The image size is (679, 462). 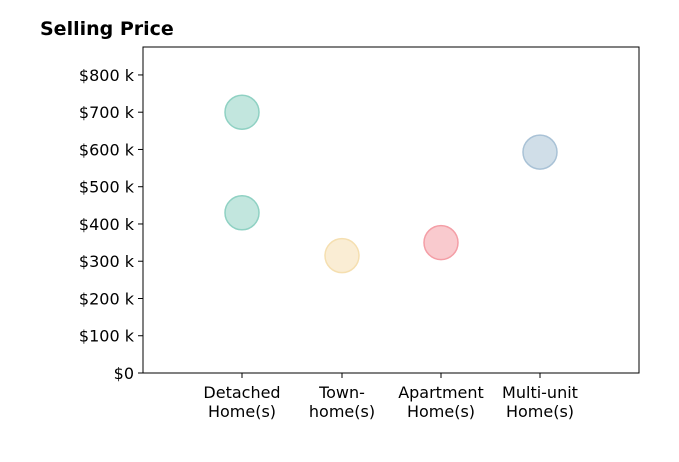 I want to click on y-tick-label: $300 k, so click(x=107, y=261).